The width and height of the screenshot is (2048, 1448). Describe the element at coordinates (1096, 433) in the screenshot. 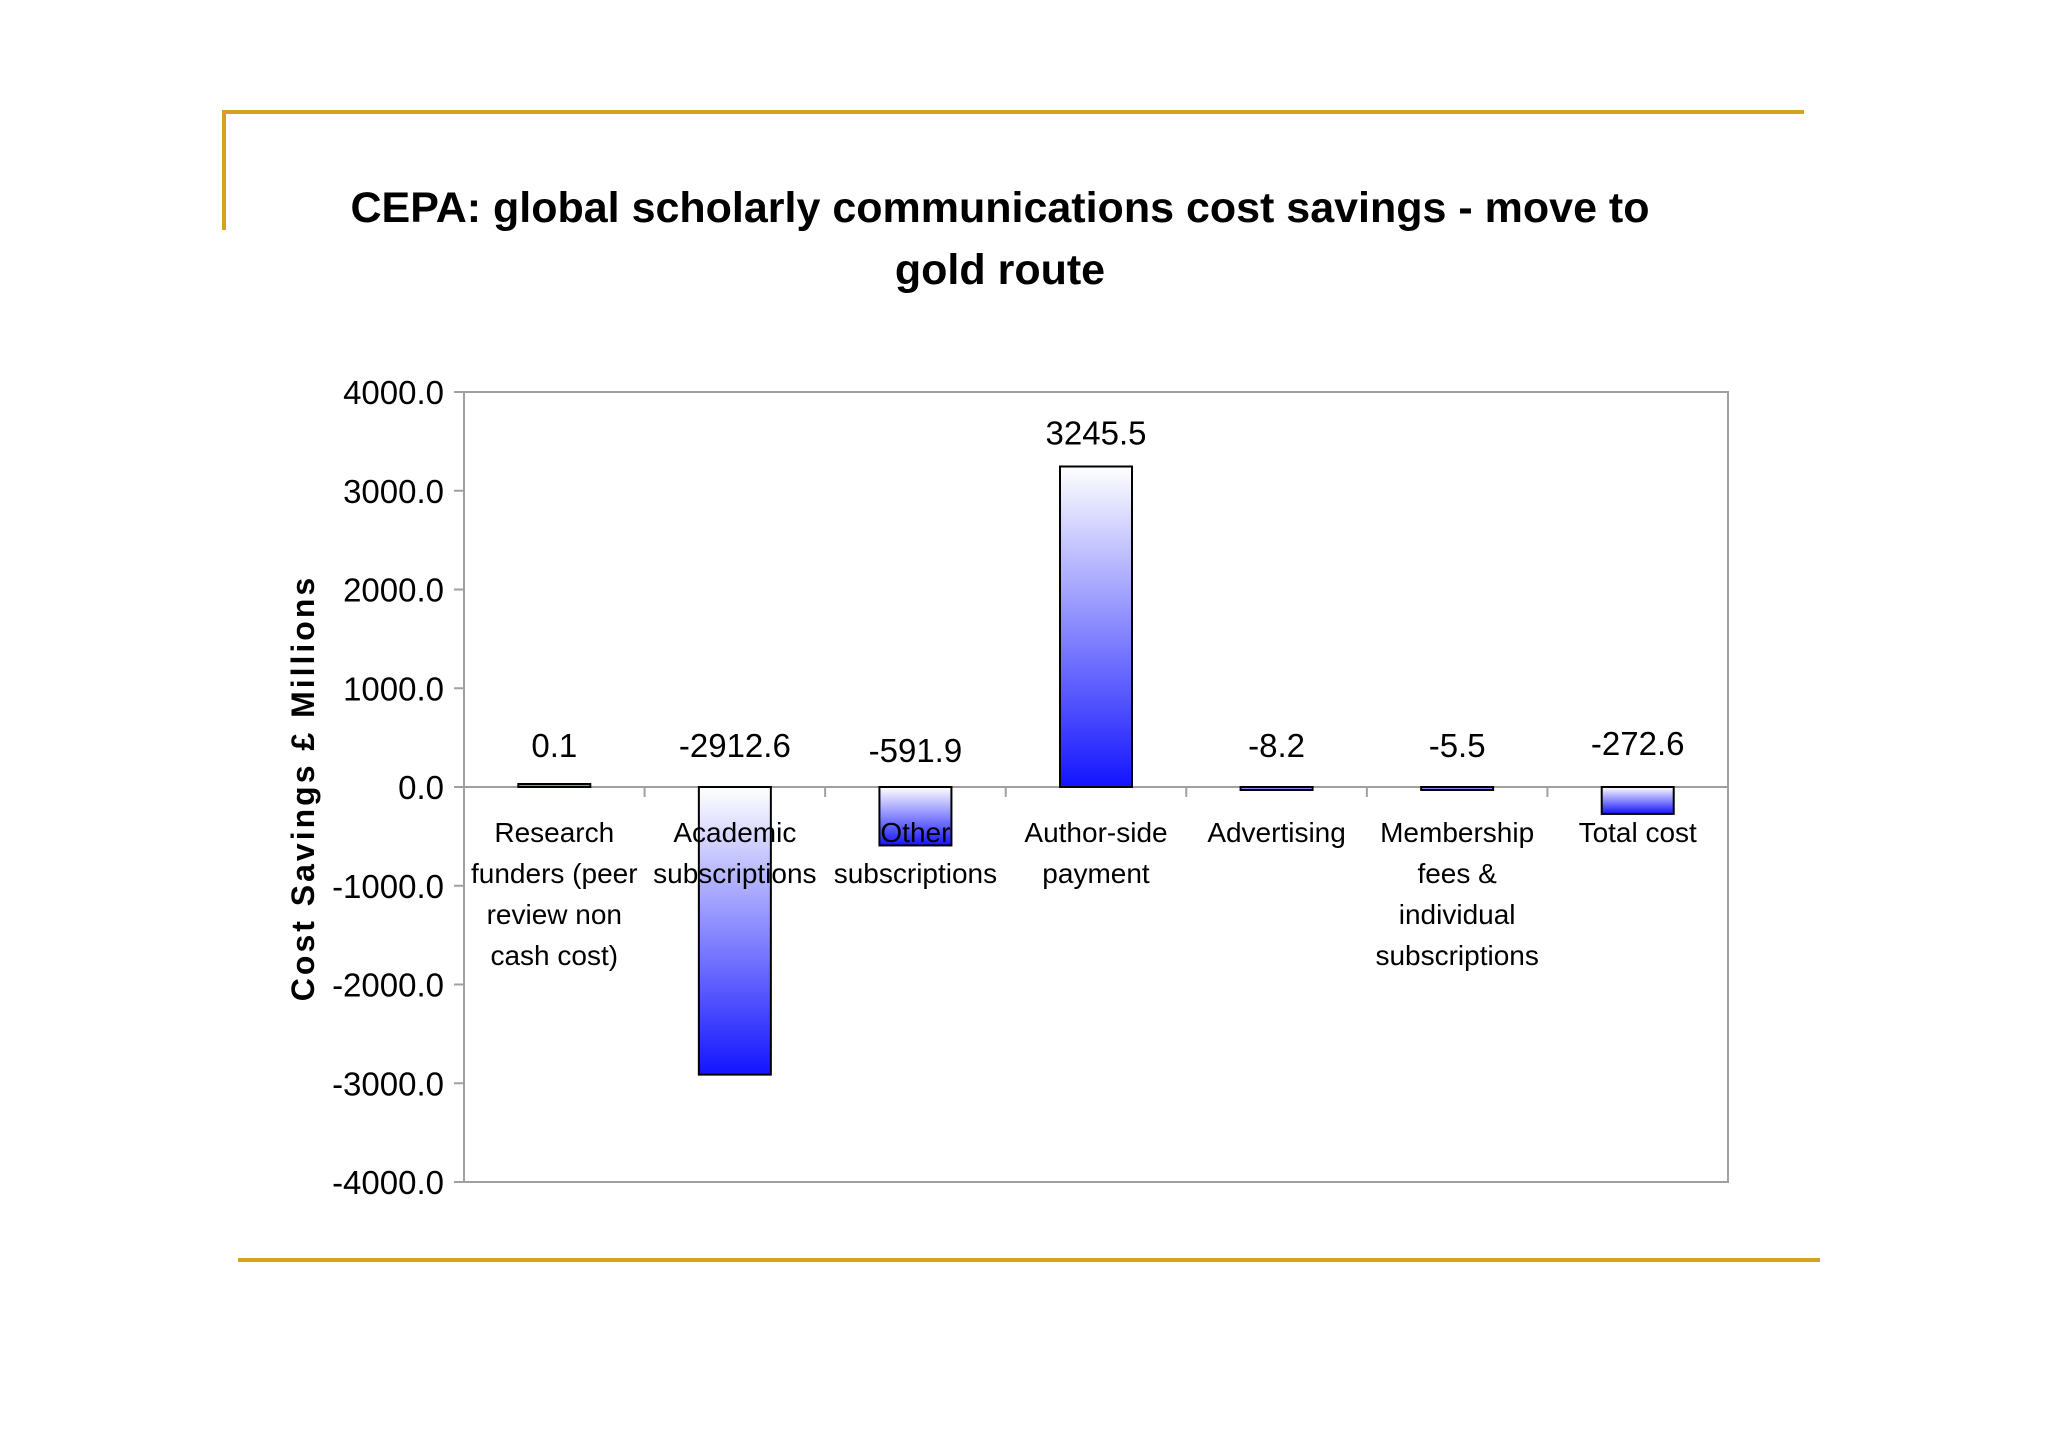

I see `data-label: 3245.5` at that location.